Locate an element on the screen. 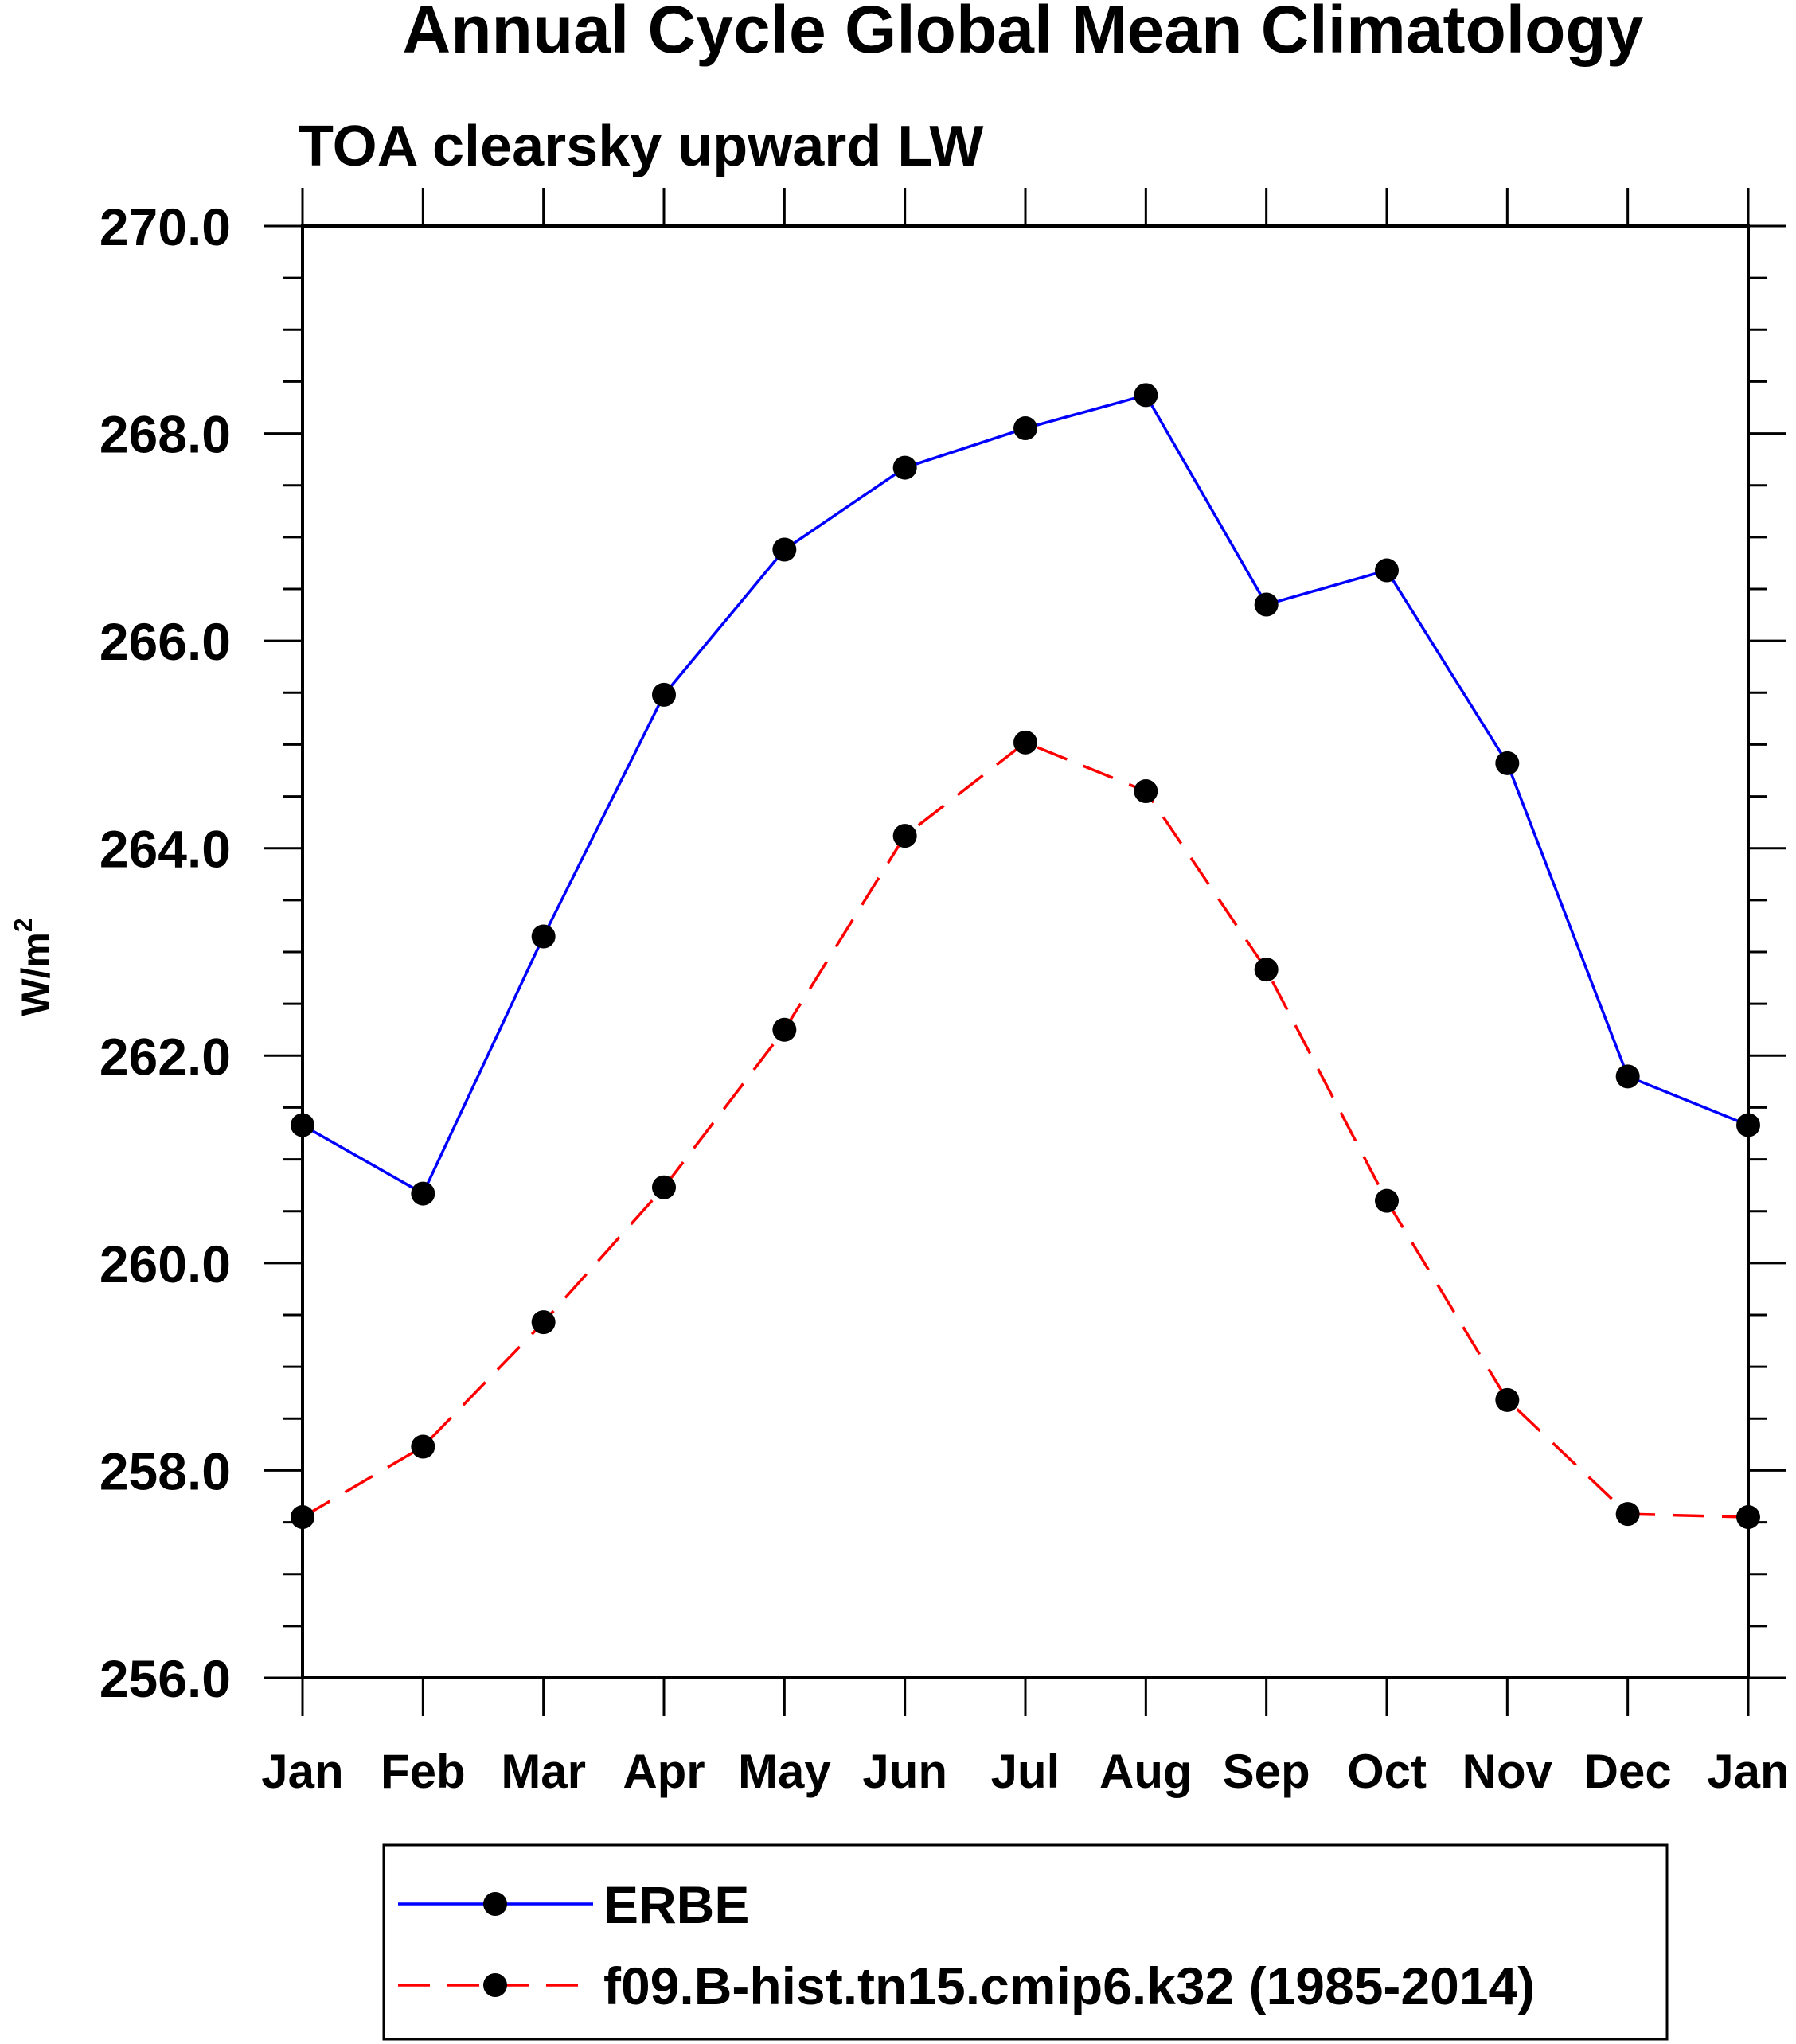  y-tick-label: 268.0 is located at coordinates (165, 435).